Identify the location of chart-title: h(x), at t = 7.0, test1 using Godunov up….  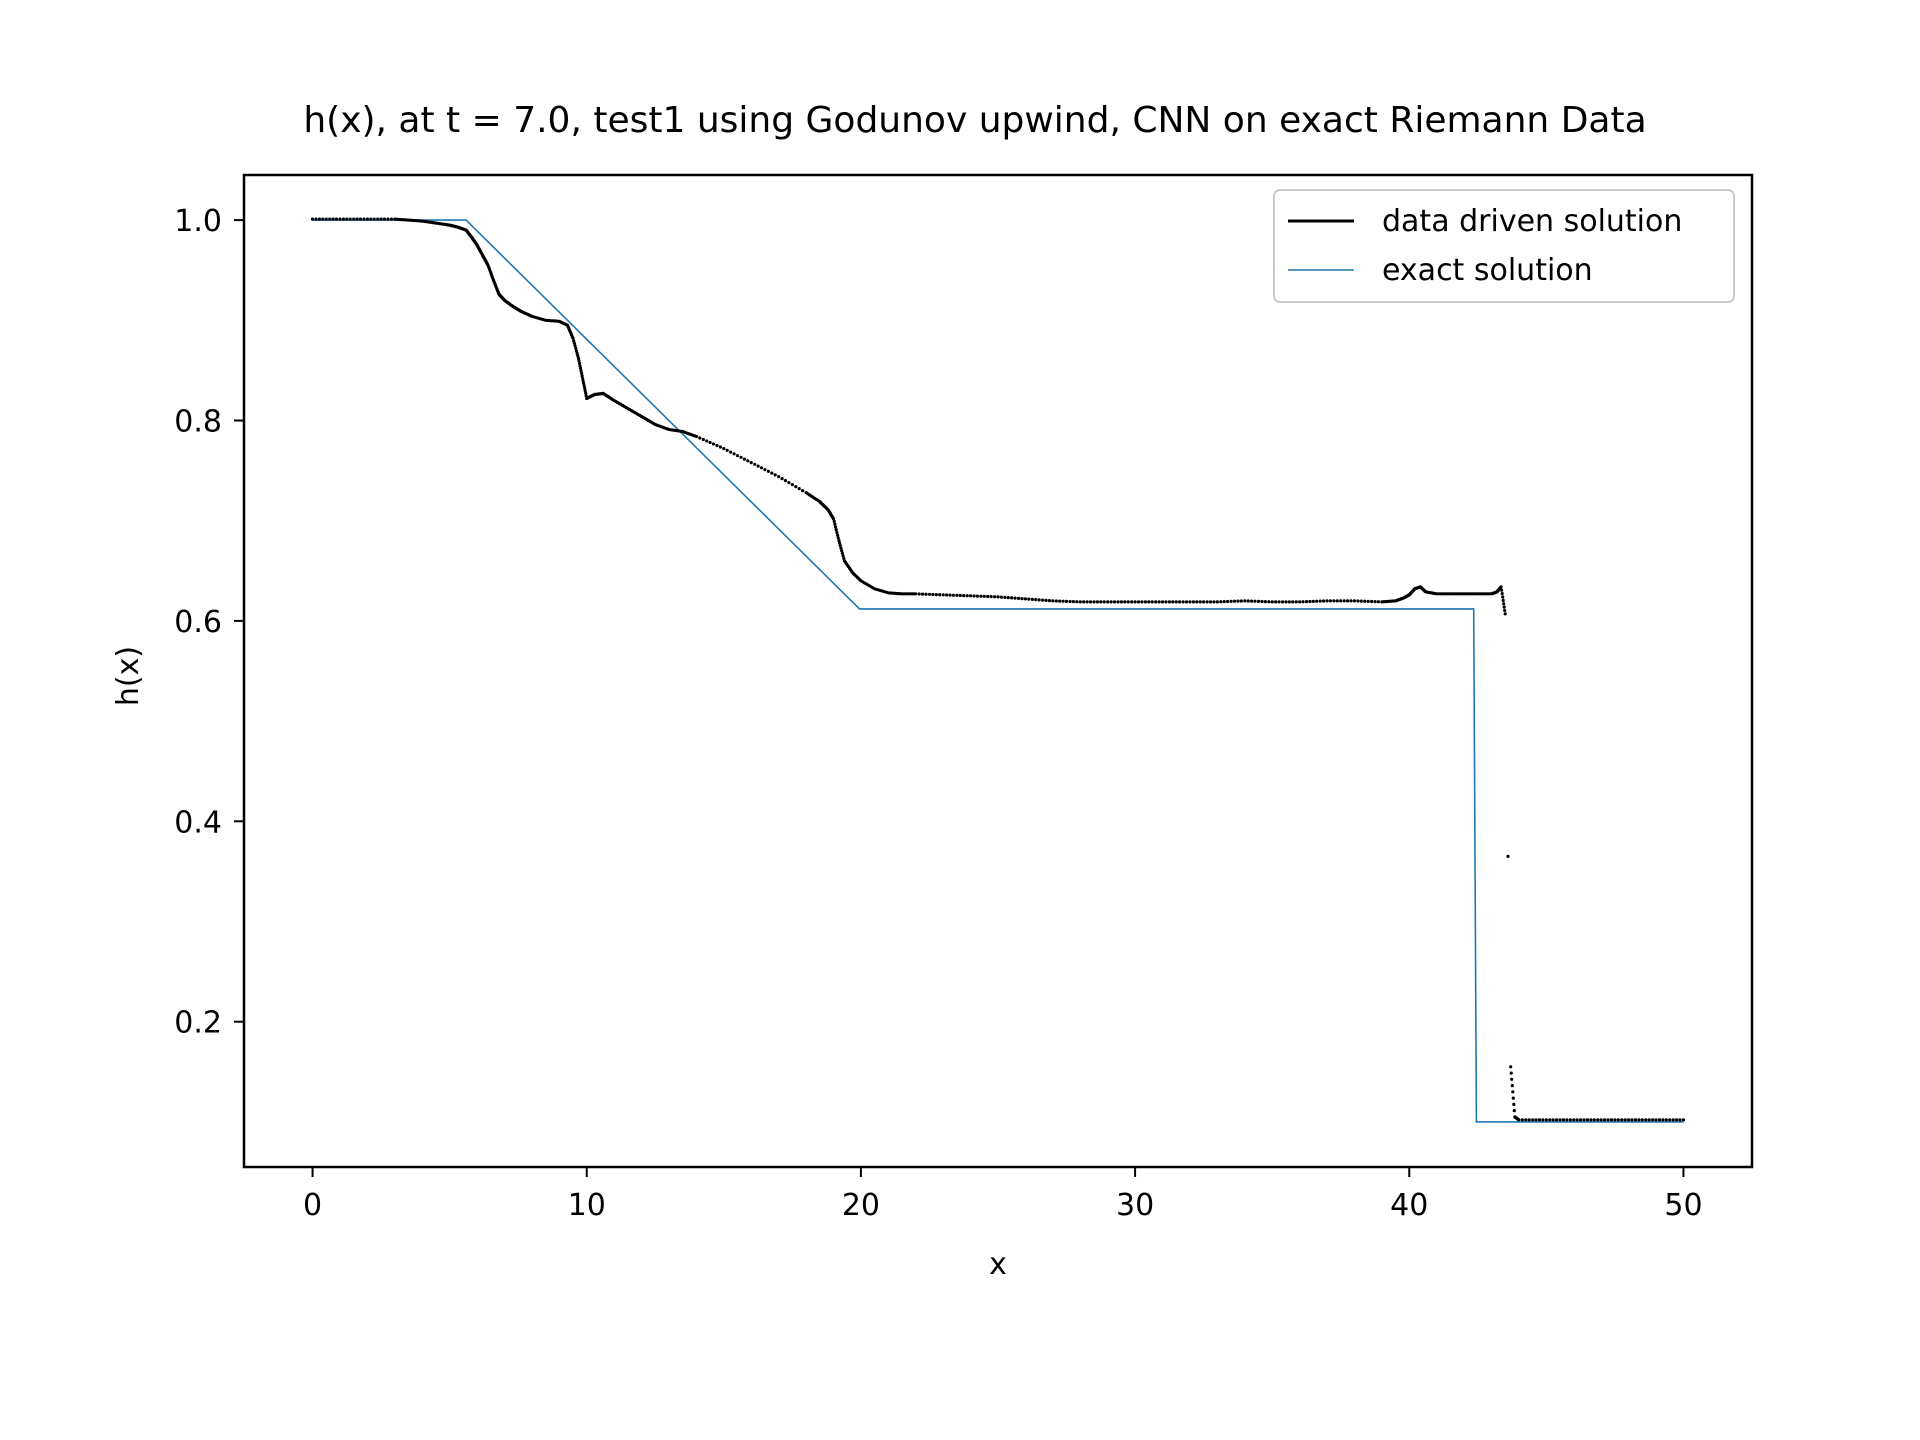
(974, 120).